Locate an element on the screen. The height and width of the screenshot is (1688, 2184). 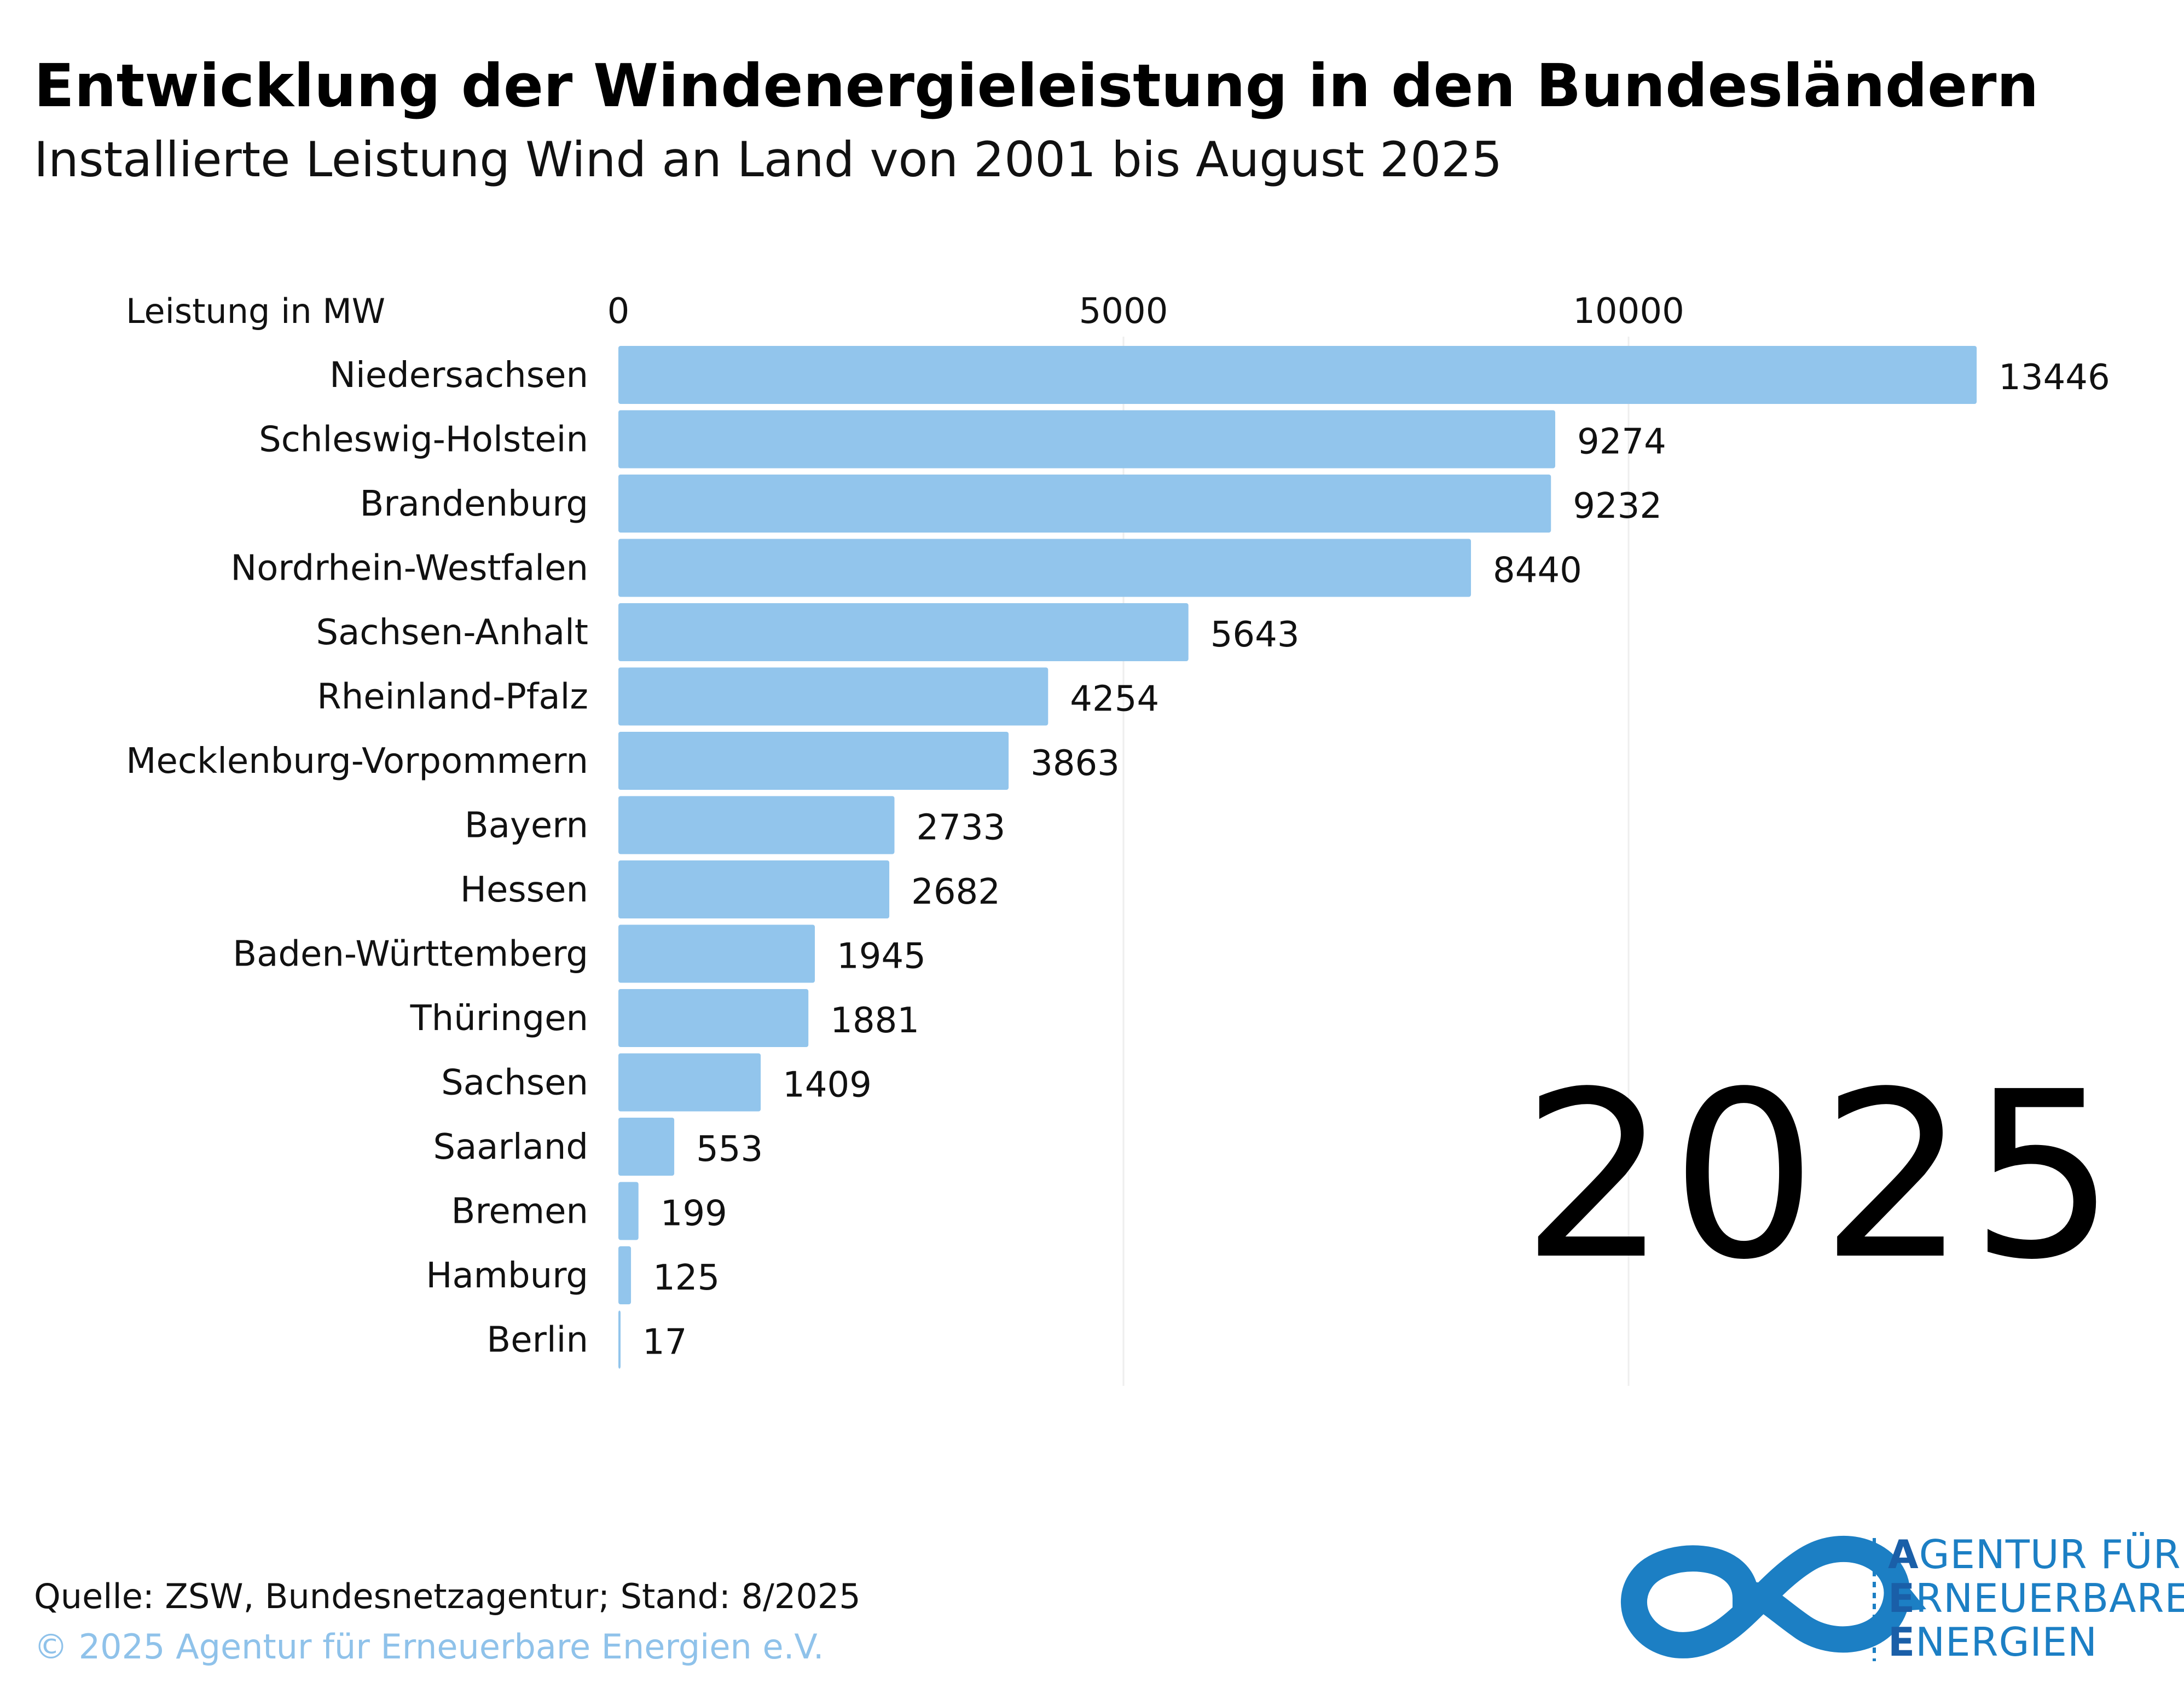
year-label: 2025 is located at coordinates (1820, 1177).